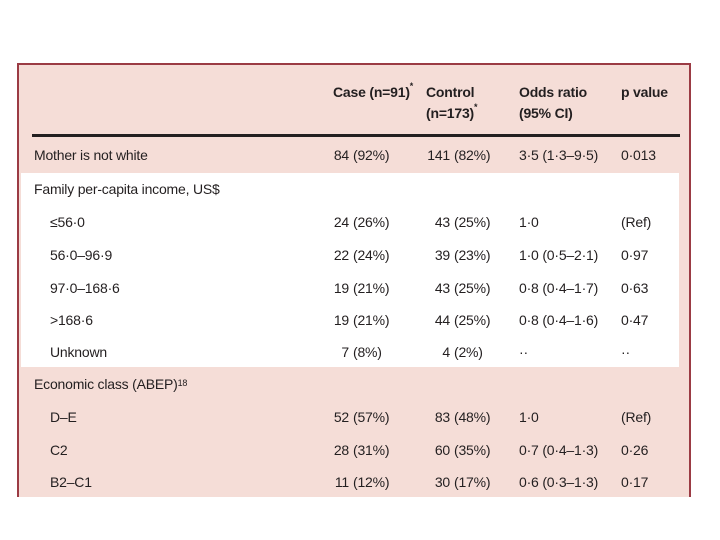 This screenshot has height=540, width=720. What do you see at coordinates (570, 103) in the screenshot?
I see `header-odds-ratio: Odds ratio (95% CI)` at bounding box center [570, 103].